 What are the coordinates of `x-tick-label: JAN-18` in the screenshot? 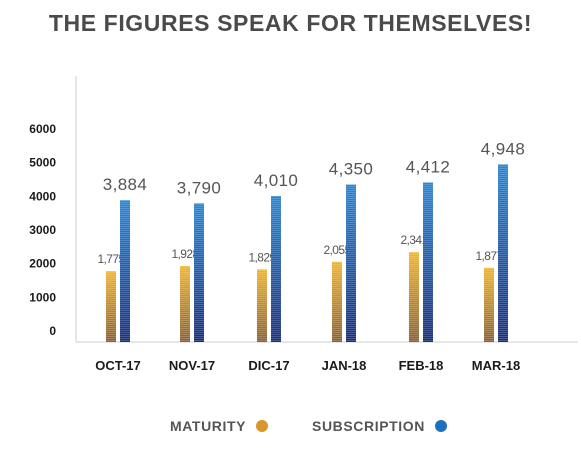 It's located at (344, 365).